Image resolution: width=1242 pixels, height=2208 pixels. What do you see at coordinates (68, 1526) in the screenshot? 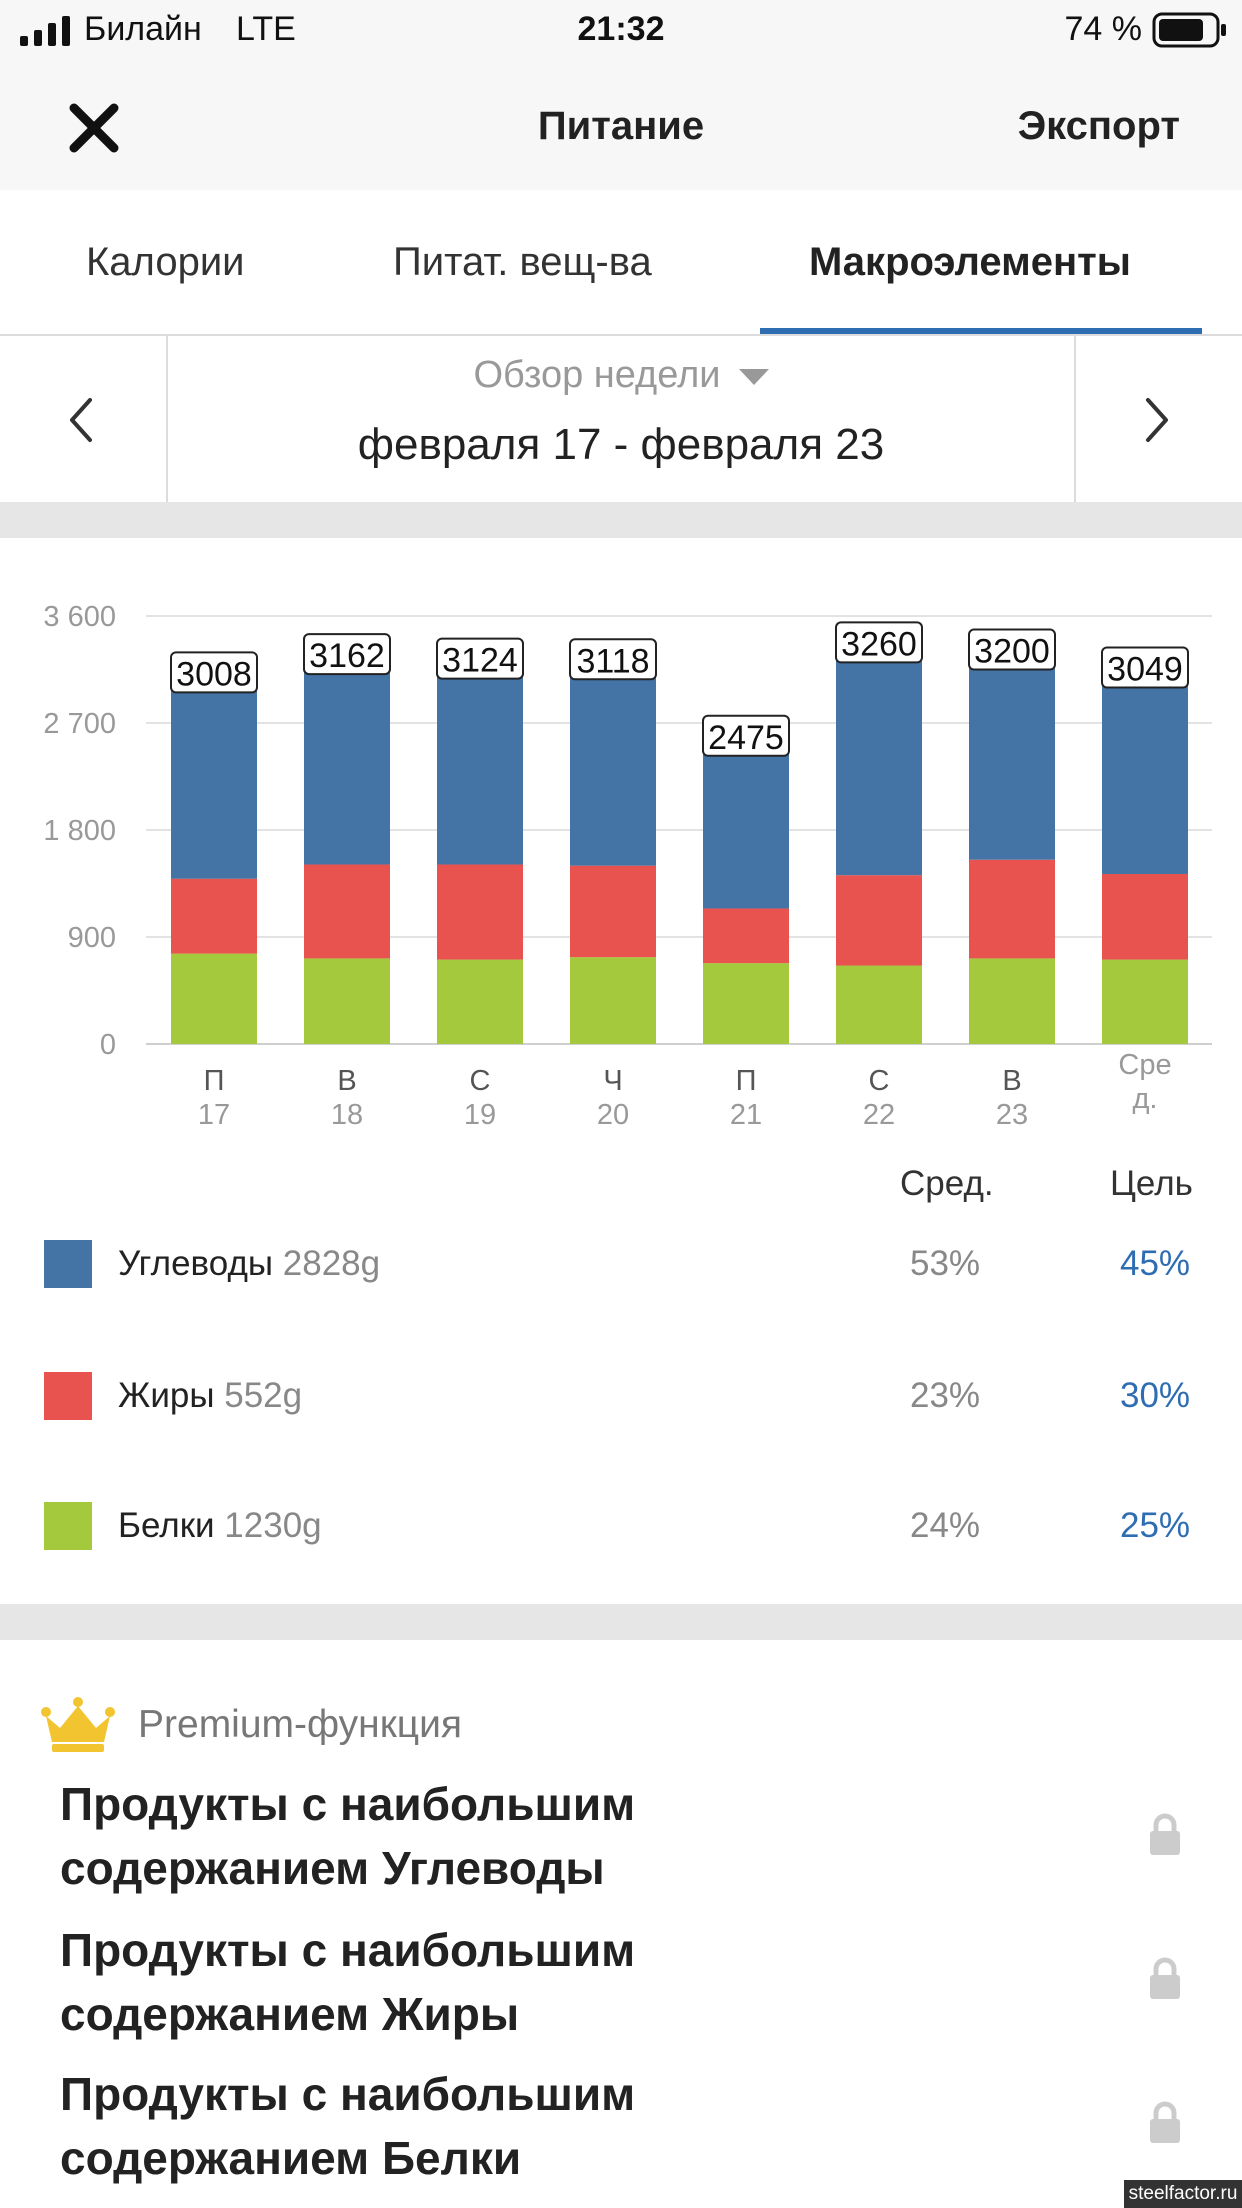
I see `proteins-swatch` at bounding box center [68, 1526].